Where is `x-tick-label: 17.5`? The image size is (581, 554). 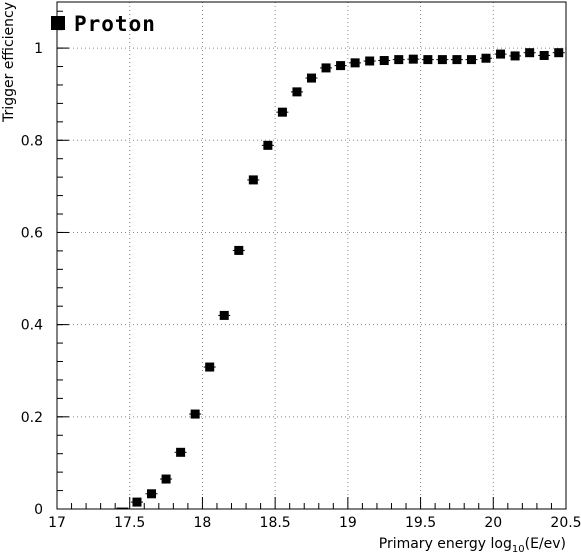 x-tick-label: 17.5 is located at coordinates (129, 523).